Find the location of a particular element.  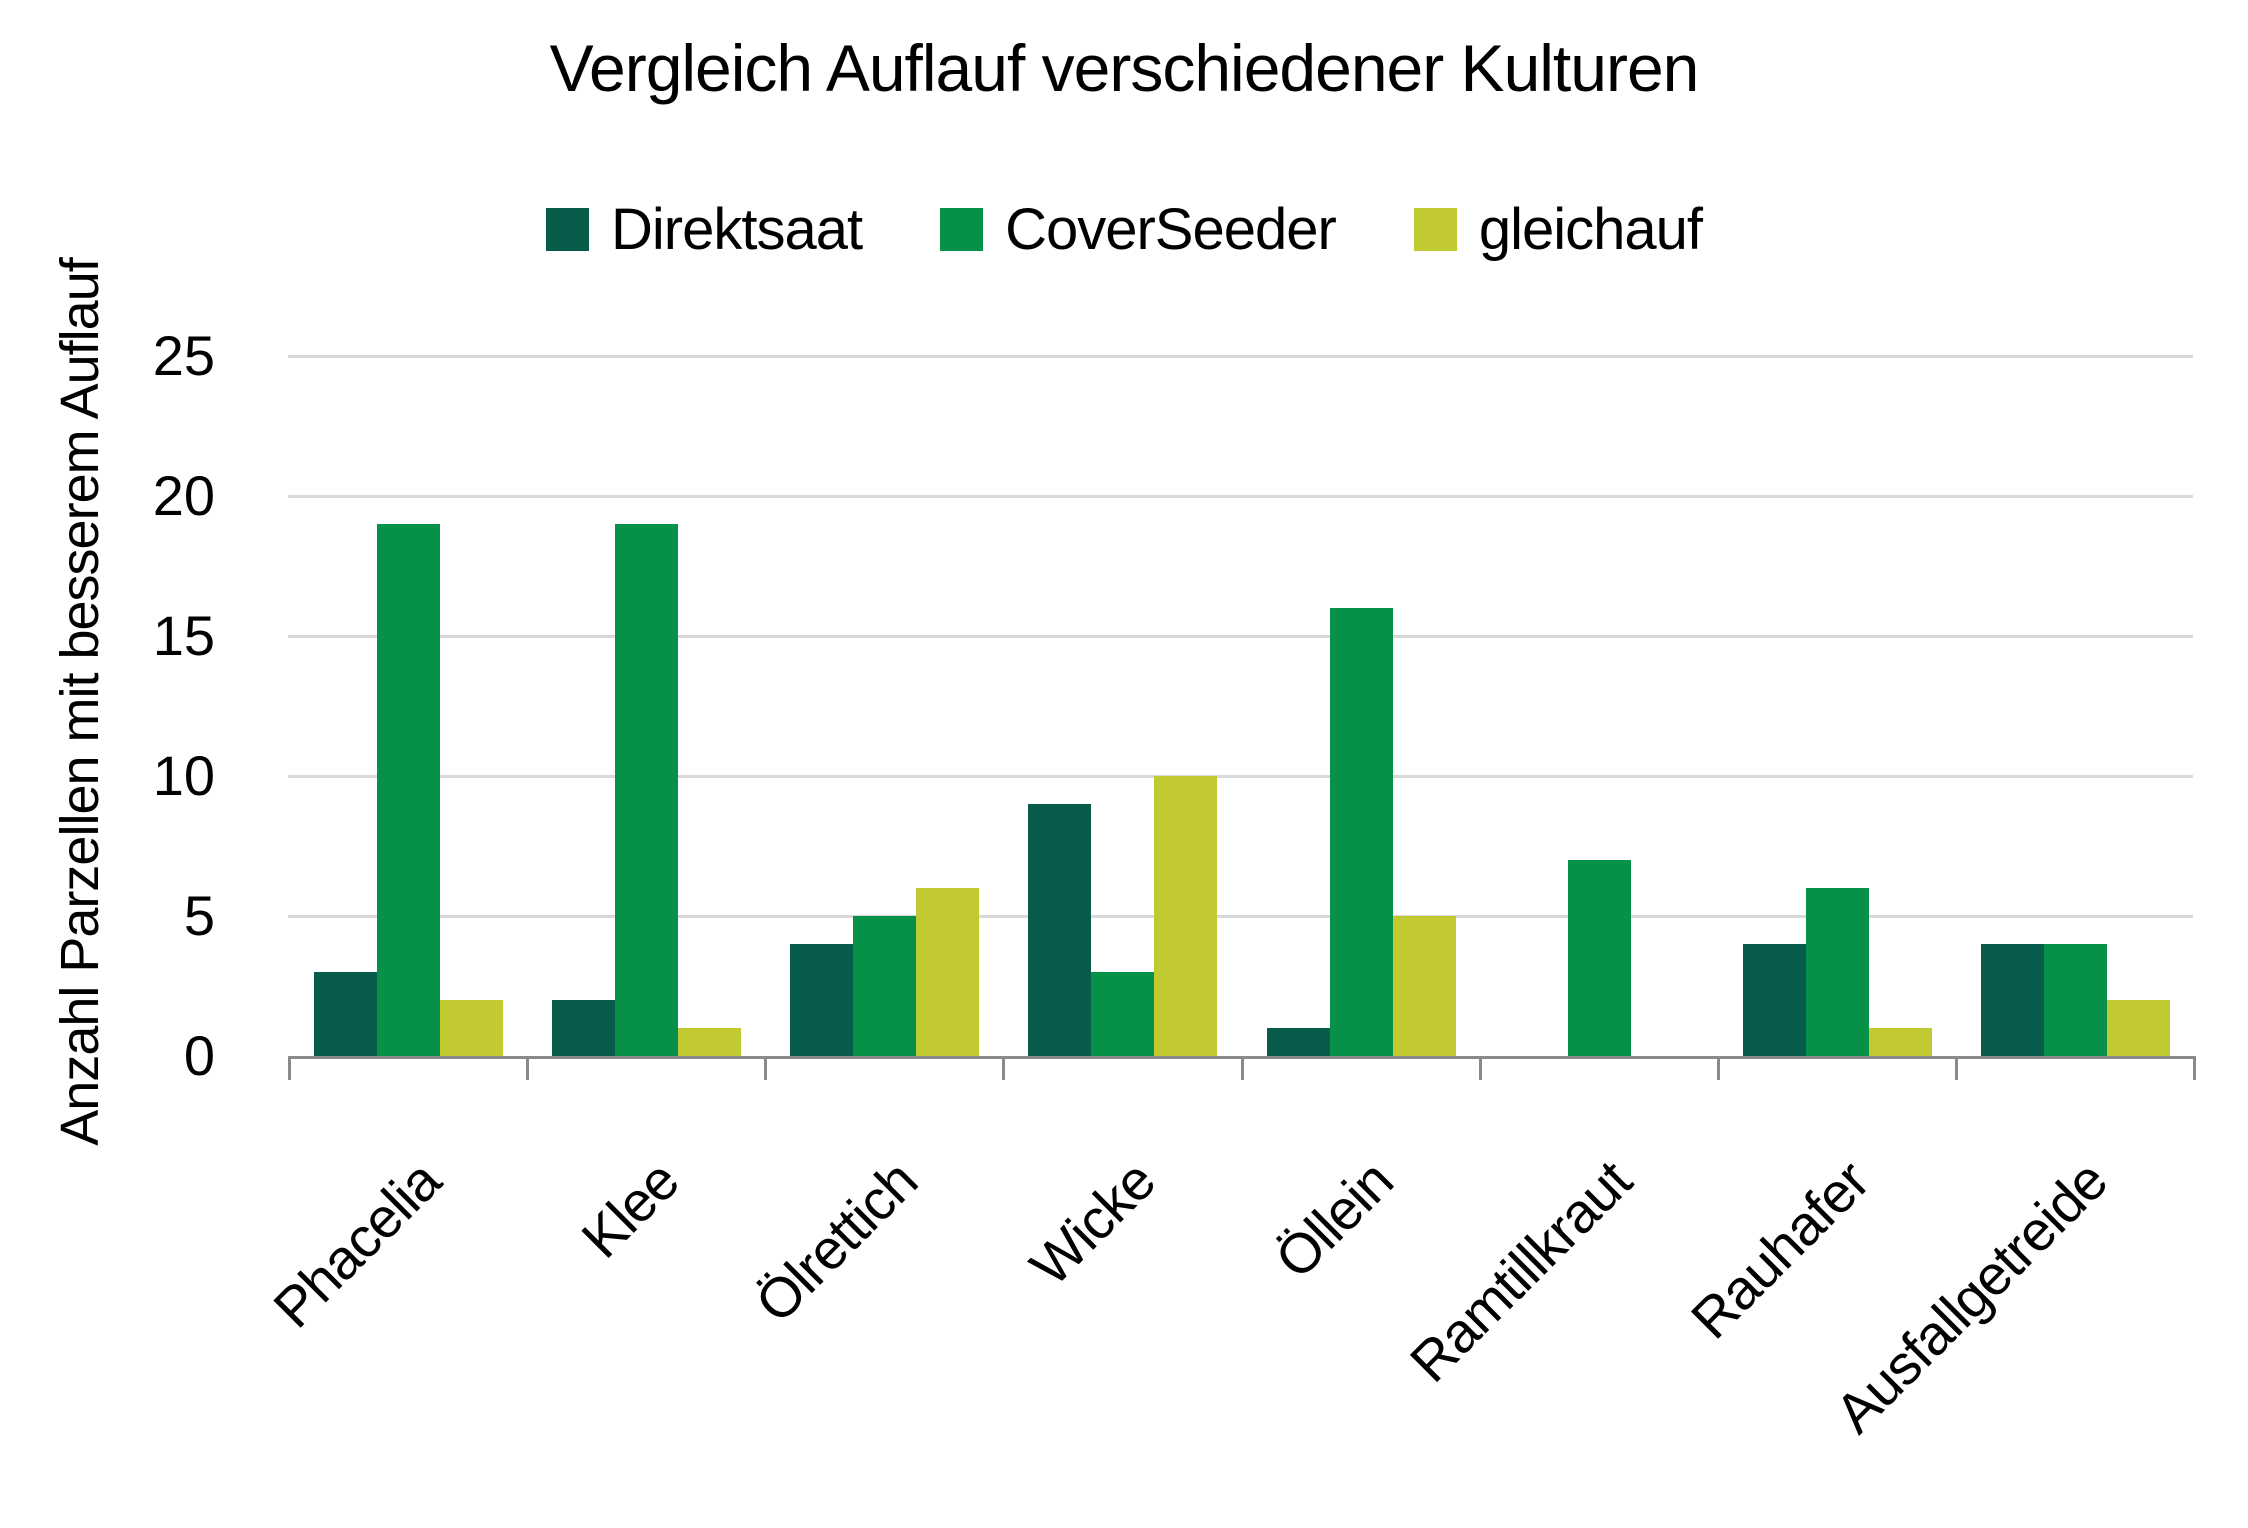

bar-gleichauf-Rauhafer is located at coordinates (1900, 1042).